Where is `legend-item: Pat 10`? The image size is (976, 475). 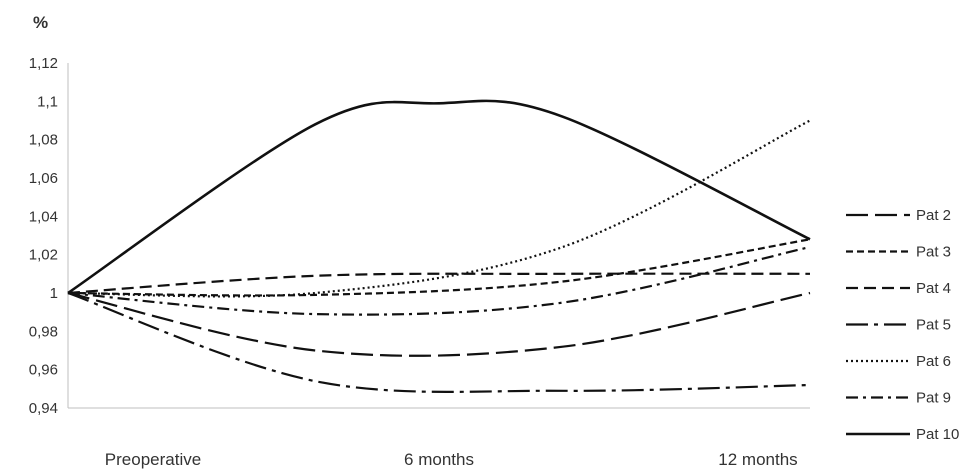 legend-item: Pat 10 is located at coordinates (902, 434).